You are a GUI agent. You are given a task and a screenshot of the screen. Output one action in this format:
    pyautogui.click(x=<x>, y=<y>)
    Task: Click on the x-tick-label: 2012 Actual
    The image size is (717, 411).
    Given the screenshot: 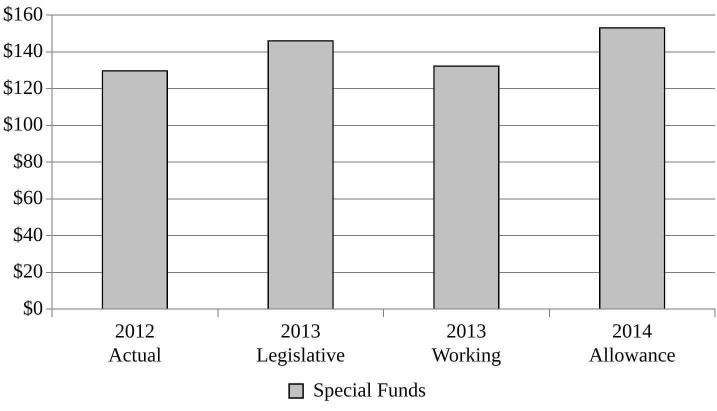 What is the action you would take?
    pyautogui.click(x=135, y=343)
    